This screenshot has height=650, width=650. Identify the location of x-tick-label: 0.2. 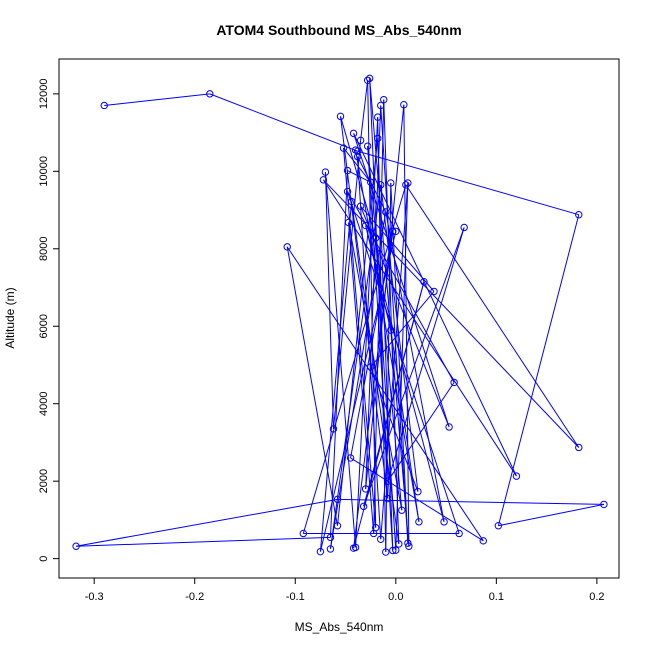
(596, 597).